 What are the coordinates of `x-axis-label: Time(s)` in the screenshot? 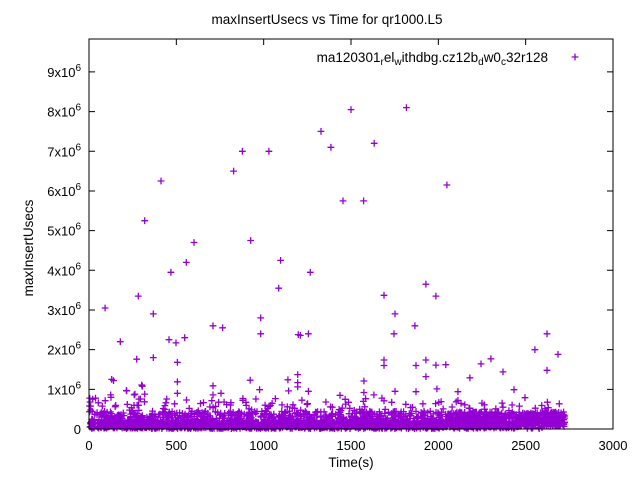 It's located at (350, 462).